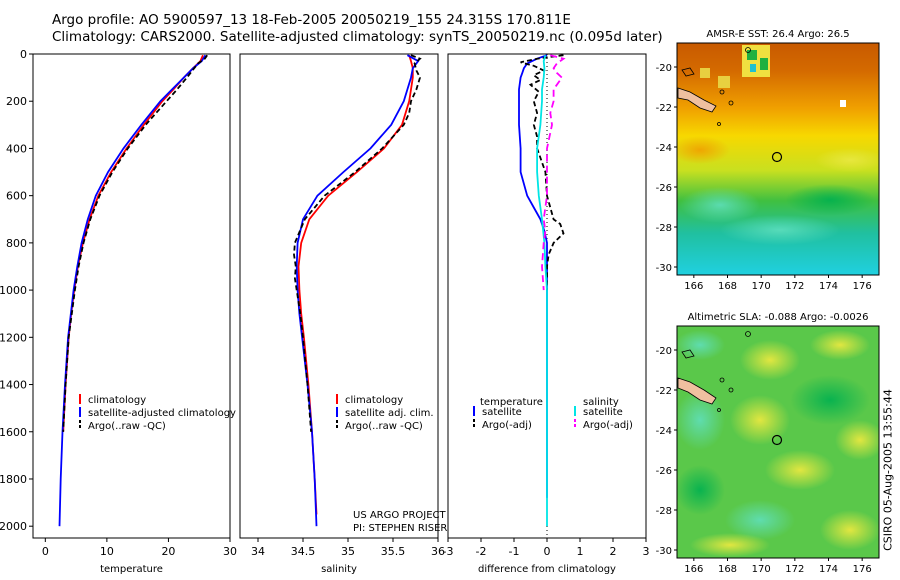 The height and width of the screenshot is (580, 900). I want to click on salinity-xtick-label: 35, so click(348, 551).